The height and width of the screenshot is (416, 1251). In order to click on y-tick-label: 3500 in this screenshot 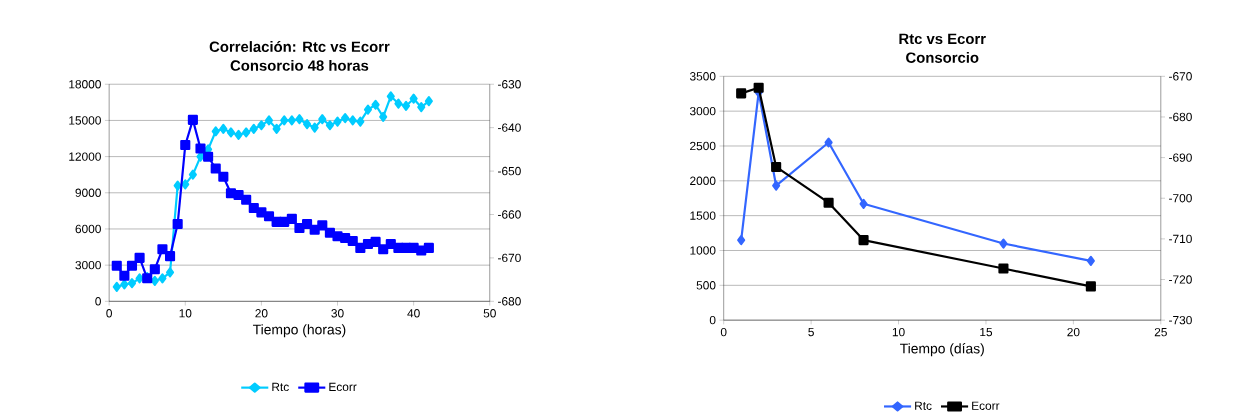, I will do `click(702, 76)`.